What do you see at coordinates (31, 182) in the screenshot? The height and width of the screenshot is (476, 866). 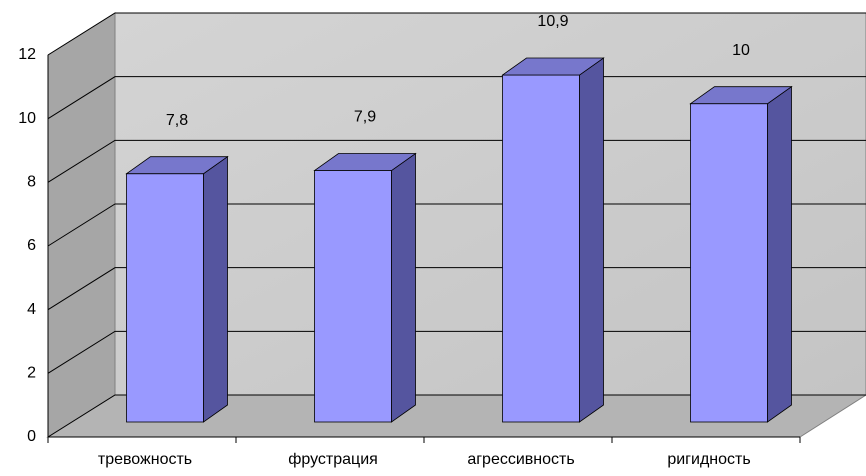 I see `y-tick-label: 8` at bounding box center [31, 182].